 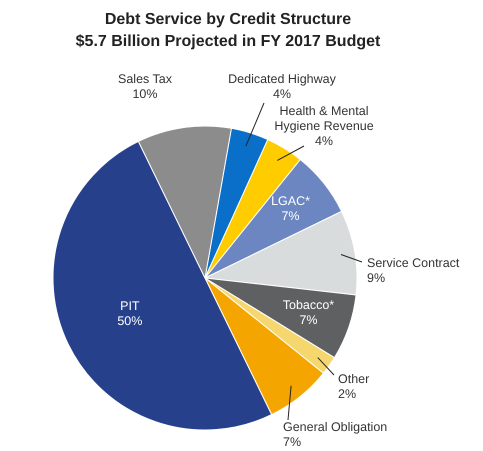 I want to click on data-label: 10%, so click(x=145, y=94).